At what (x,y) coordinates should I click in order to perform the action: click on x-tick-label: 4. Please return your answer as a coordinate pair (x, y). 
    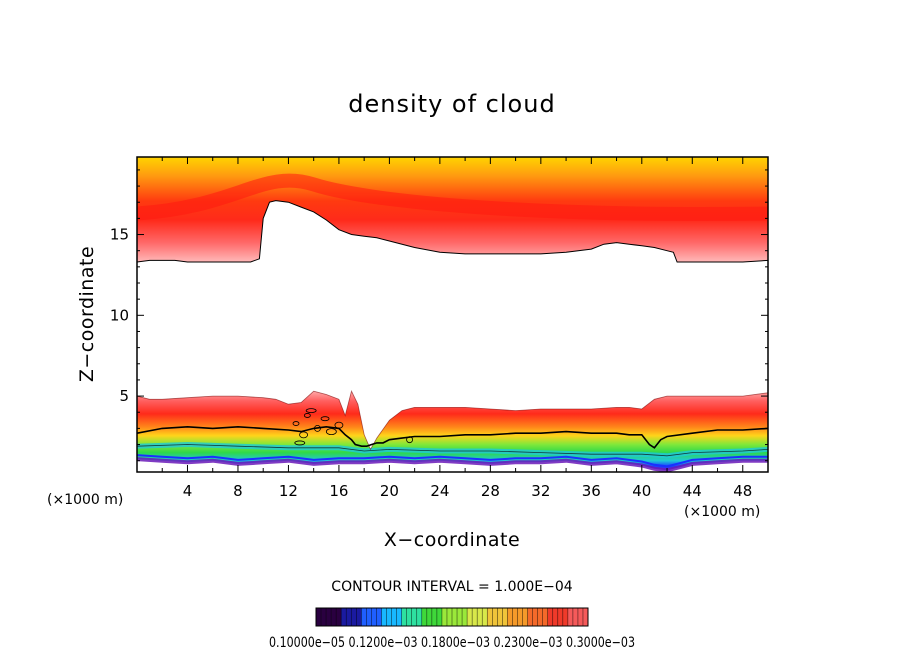
    Looking at the image, I should click on (188, 491).